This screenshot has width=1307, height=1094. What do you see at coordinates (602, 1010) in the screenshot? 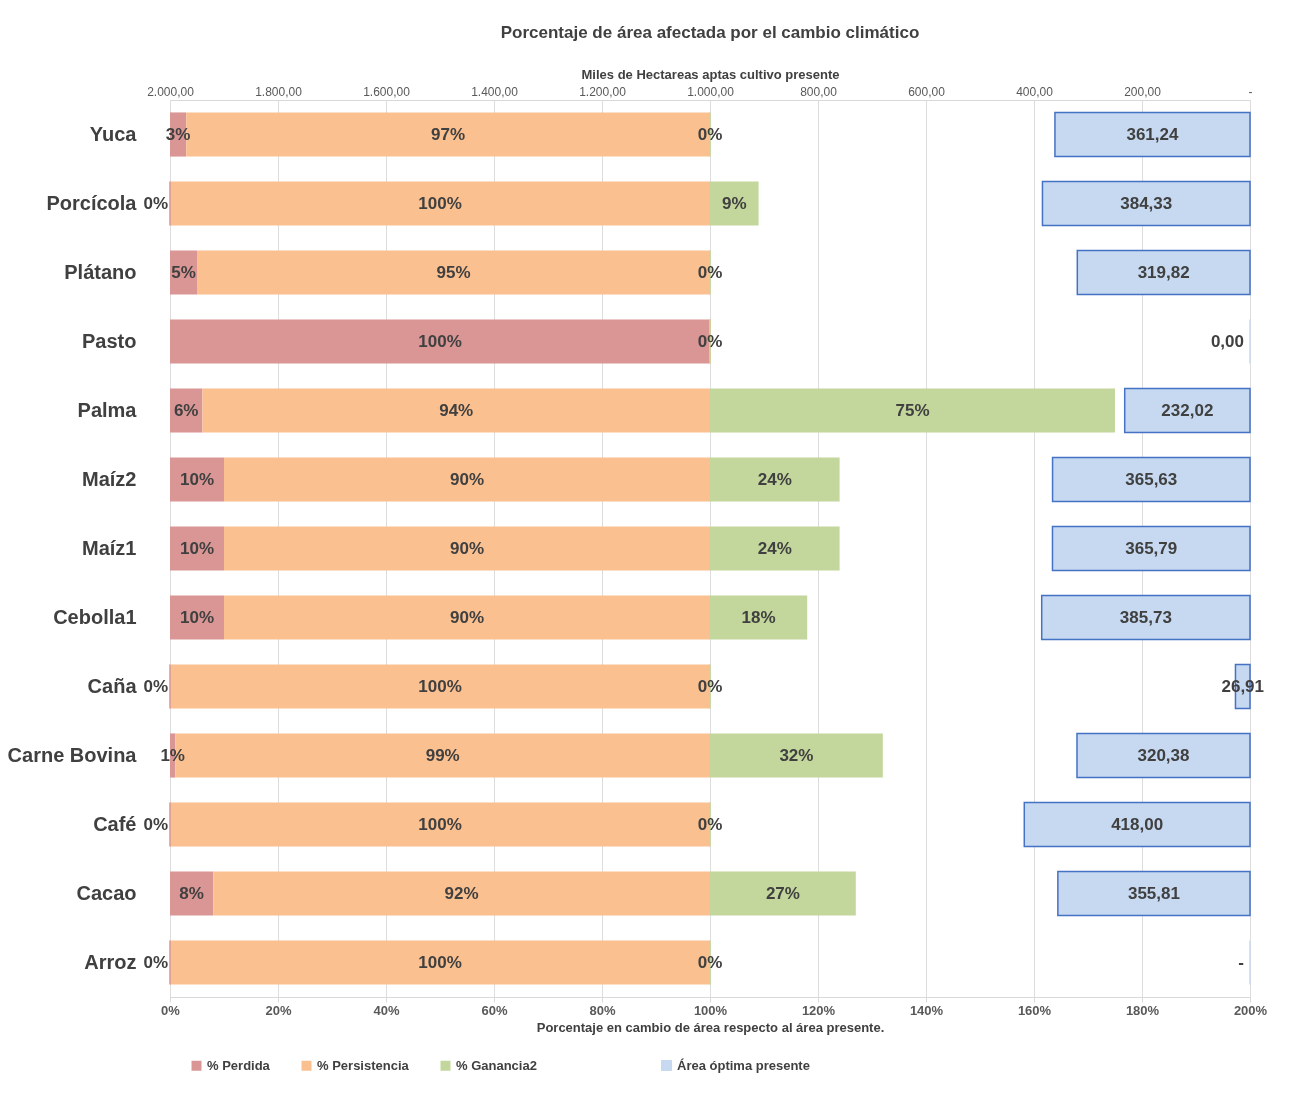
I see `x-tick-label: 80%` at bounding box center [602, 1010].